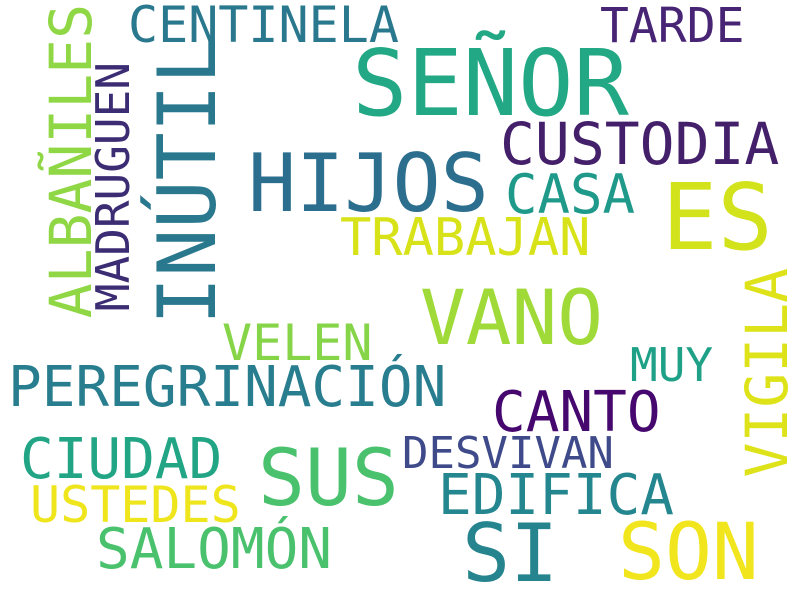 The image size is (800, 600). Describe the element at coordinates (227, 387) in the screenshot. I see `word-peregrinacion: PEREGRINACIÓN` at that location.